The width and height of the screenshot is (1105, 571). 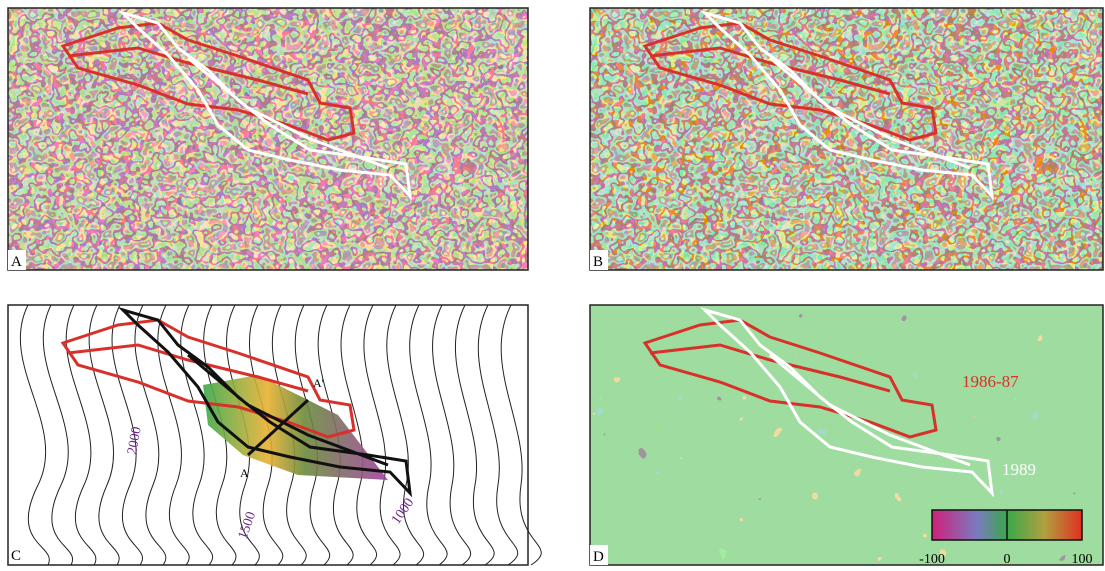 What do you see at coordinates (135, 441) in the screenshot?
I see `contour-label: 2000` at bounding box center [135, 441].